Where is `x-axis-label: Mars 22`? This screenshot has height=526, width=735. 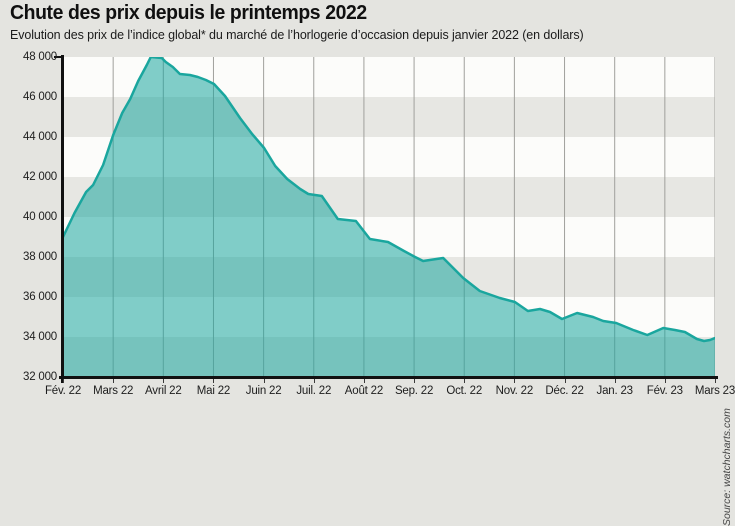 x-axis-label: Mars 22 is located at coordinates (113, 391).